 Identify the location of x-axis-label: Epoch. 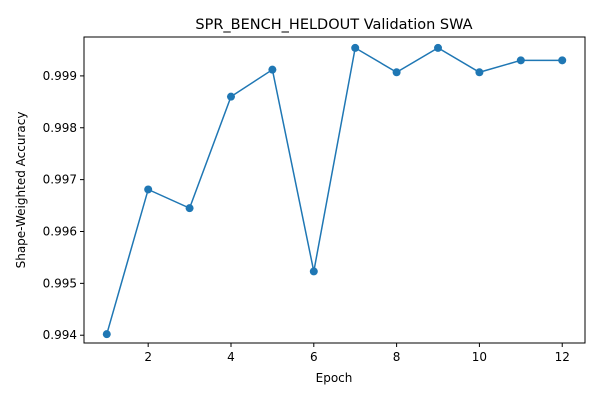
(334, 378).